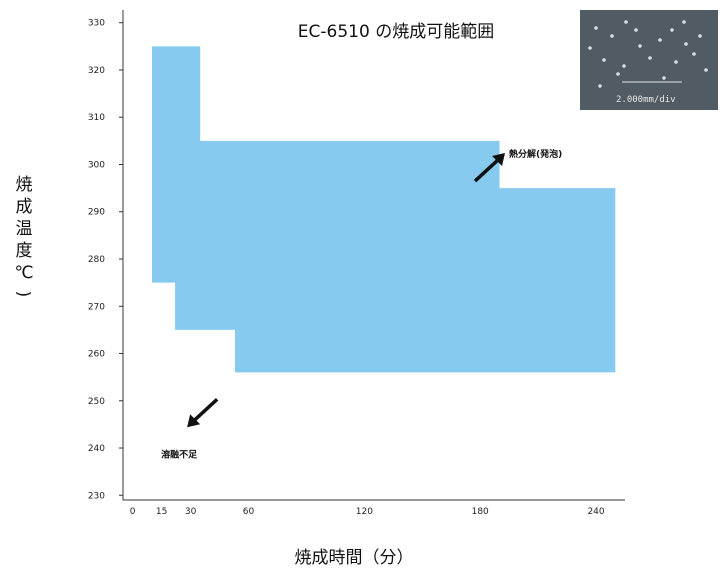 The width and height of the screenshot is (728, 571). I want to click on y-axis-label-char: 温, so click(24, 229).